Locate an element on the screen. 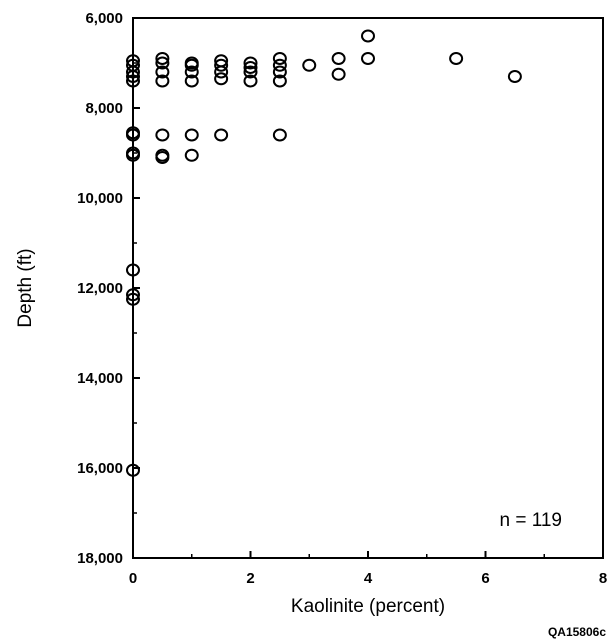 The image size is (611, 643). y-tick-label: 14,000 is located at coordinates (100, 378).